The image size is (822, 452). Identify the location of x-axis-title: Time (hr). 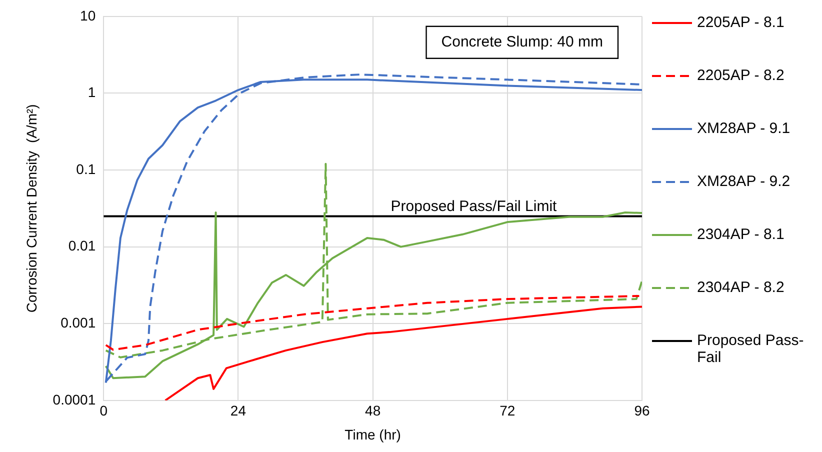
(372, 434).